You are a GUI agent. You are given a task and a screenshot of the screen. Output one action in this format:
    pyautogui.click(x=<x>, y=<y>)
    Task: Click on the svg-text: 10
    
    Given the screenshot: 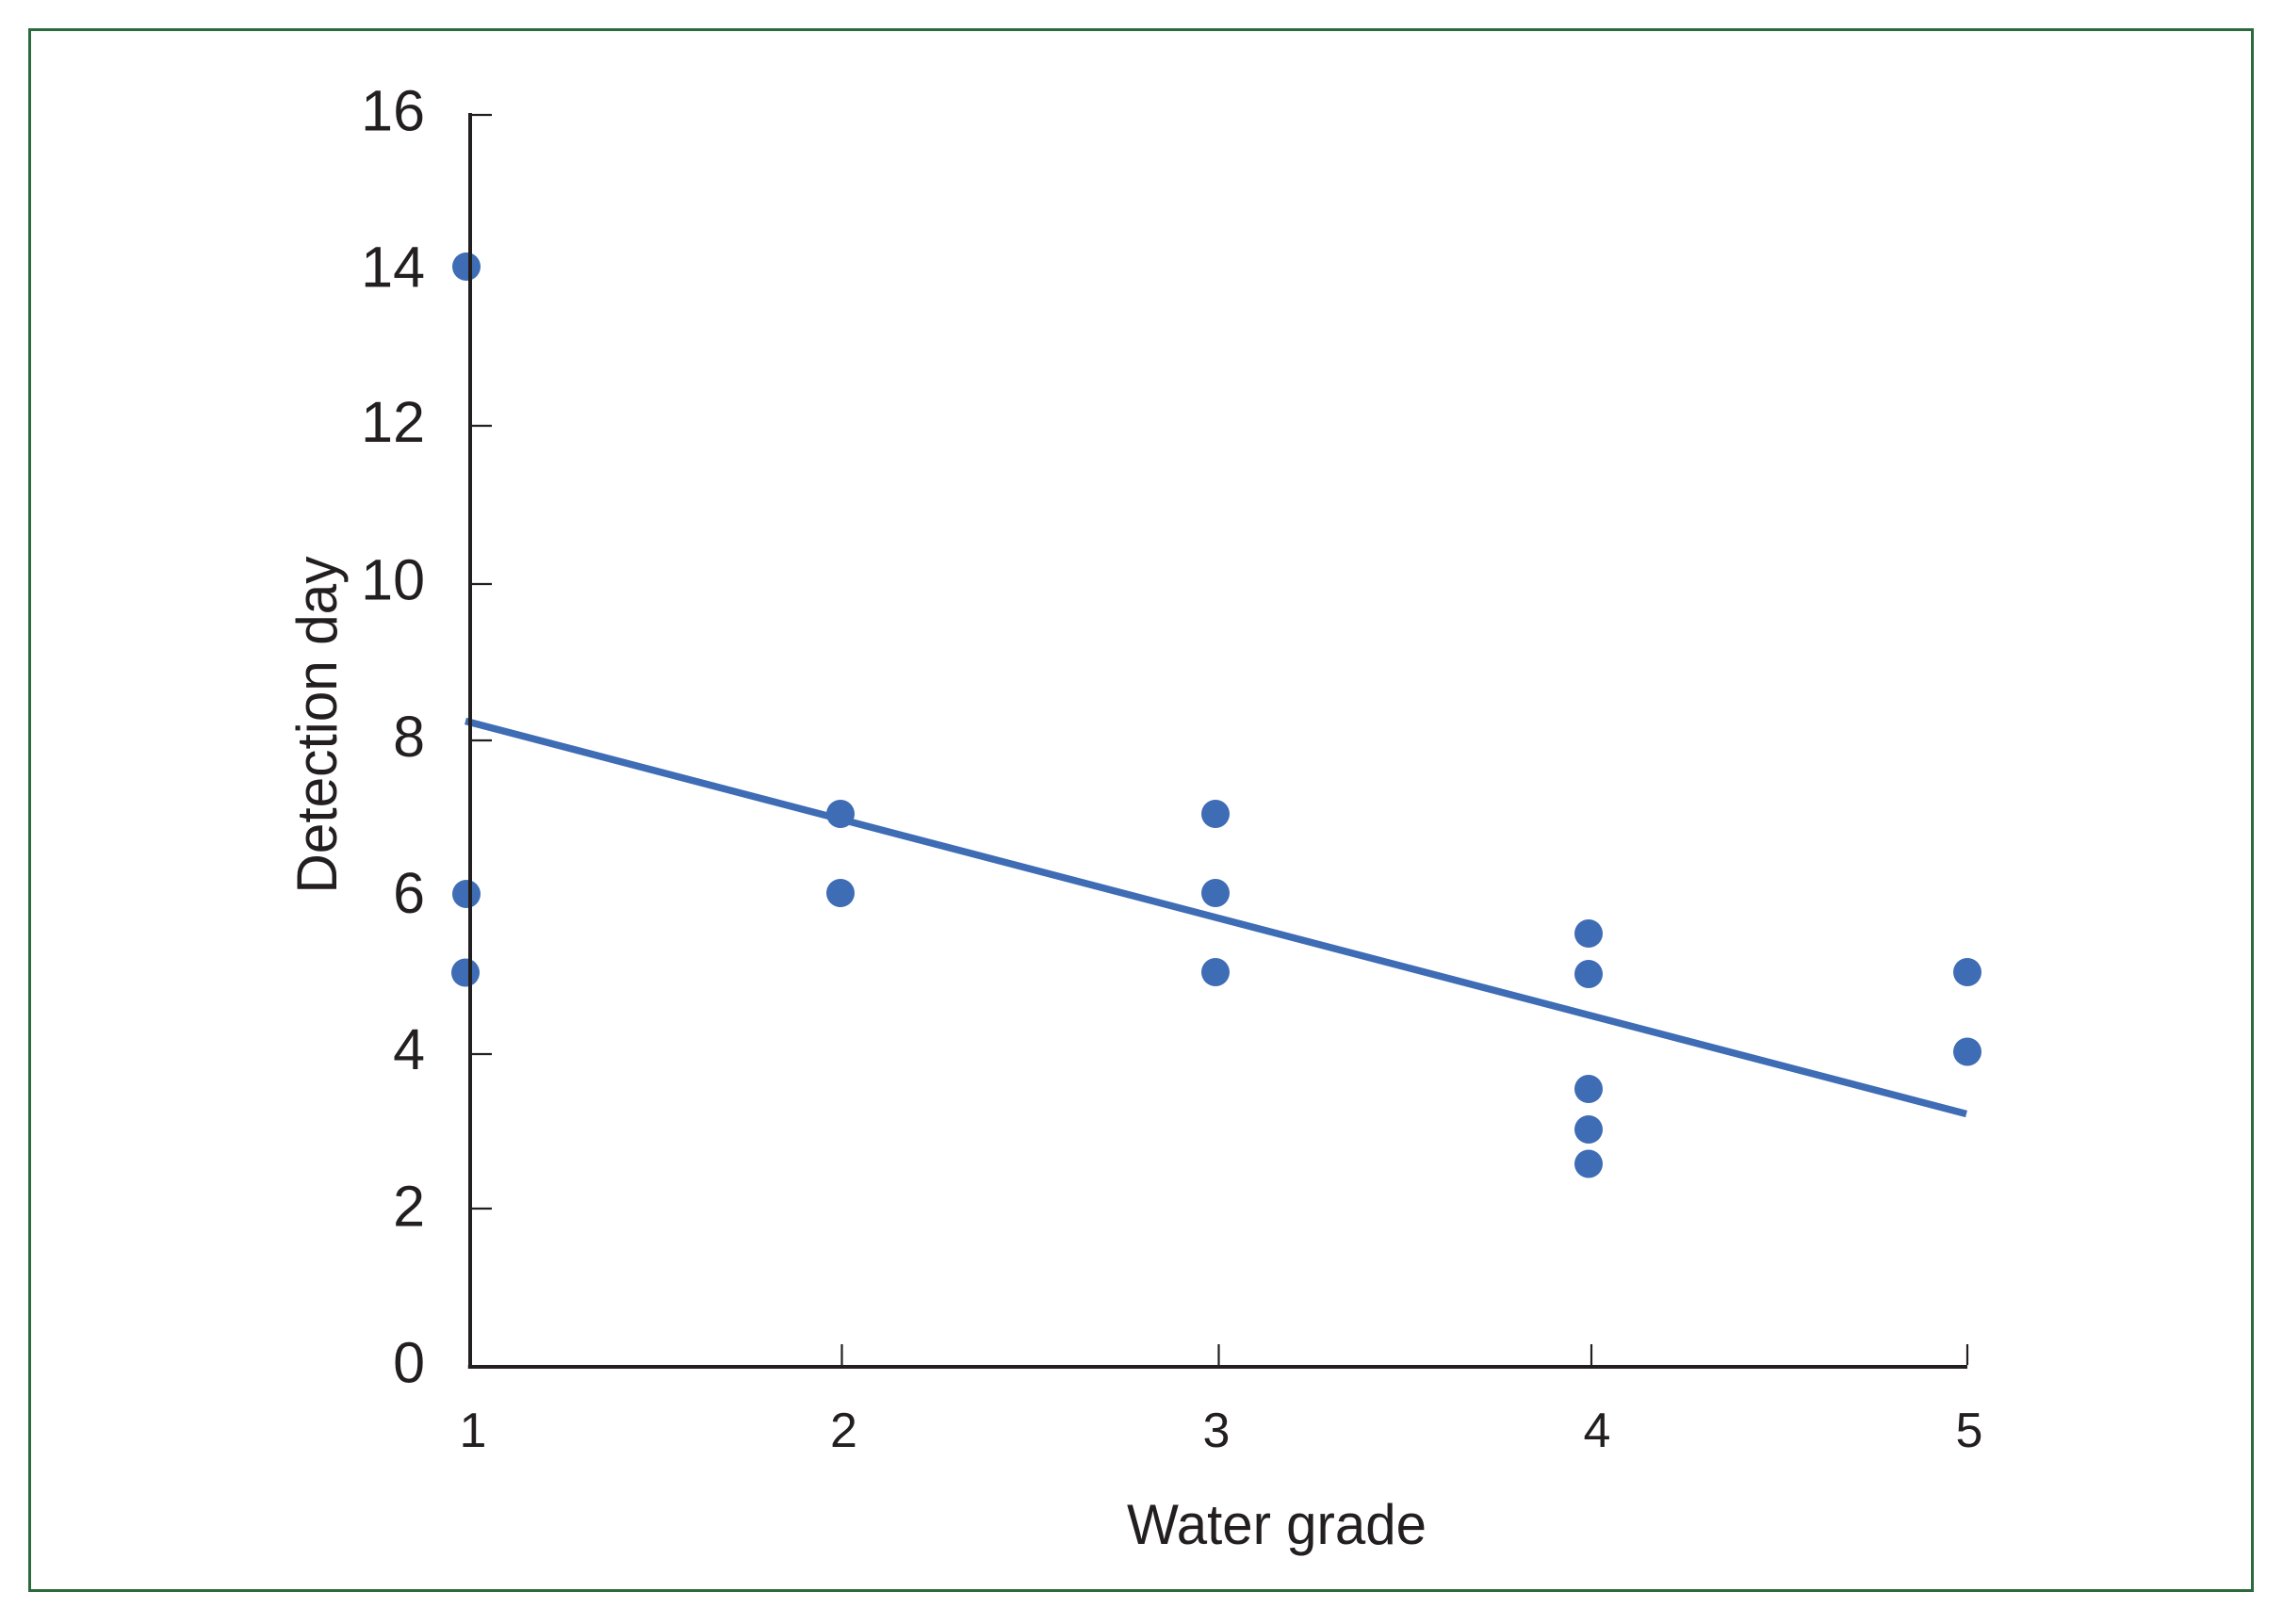 What is the action you would take?
    pyautogui.click(x=393, y=580)
    